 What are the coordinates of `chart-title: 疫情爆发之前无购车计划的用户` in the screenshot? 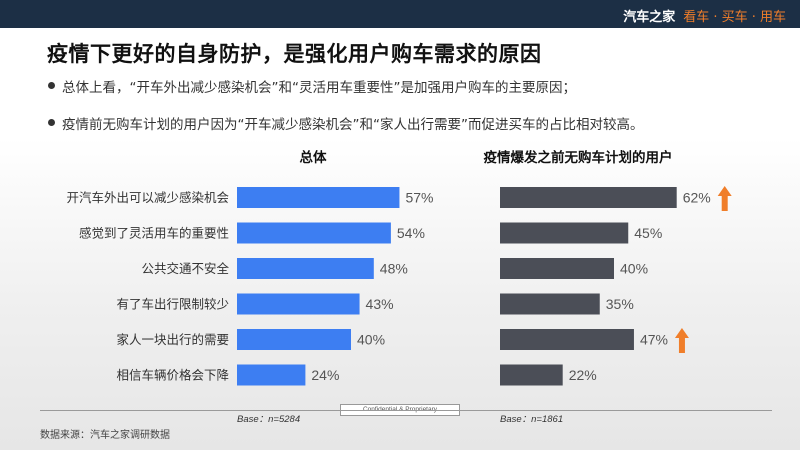 It's located at (578, 157).